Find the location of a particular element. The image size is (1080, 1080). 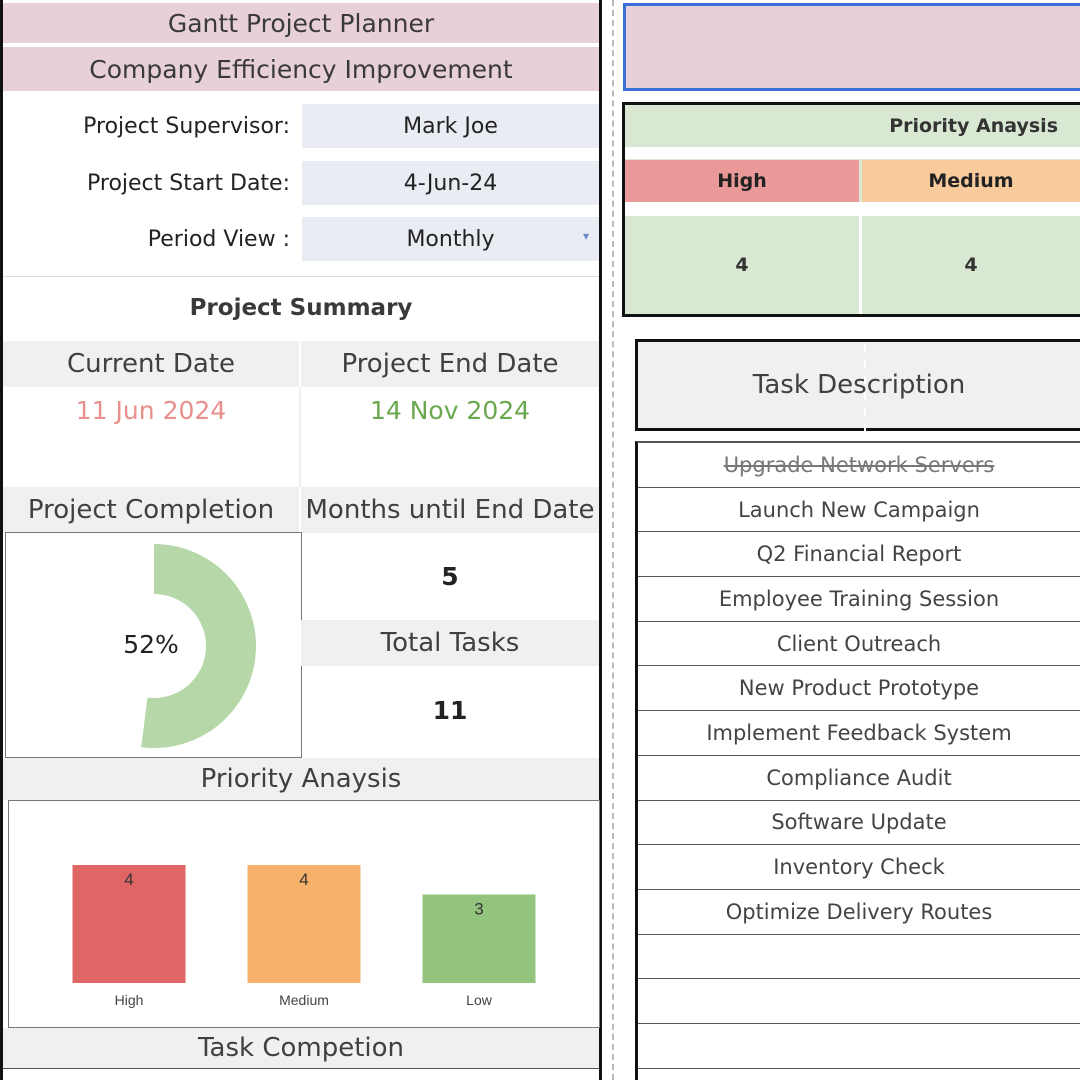

app-title: Gantt Project Planner is located at coordinates (301, 24).